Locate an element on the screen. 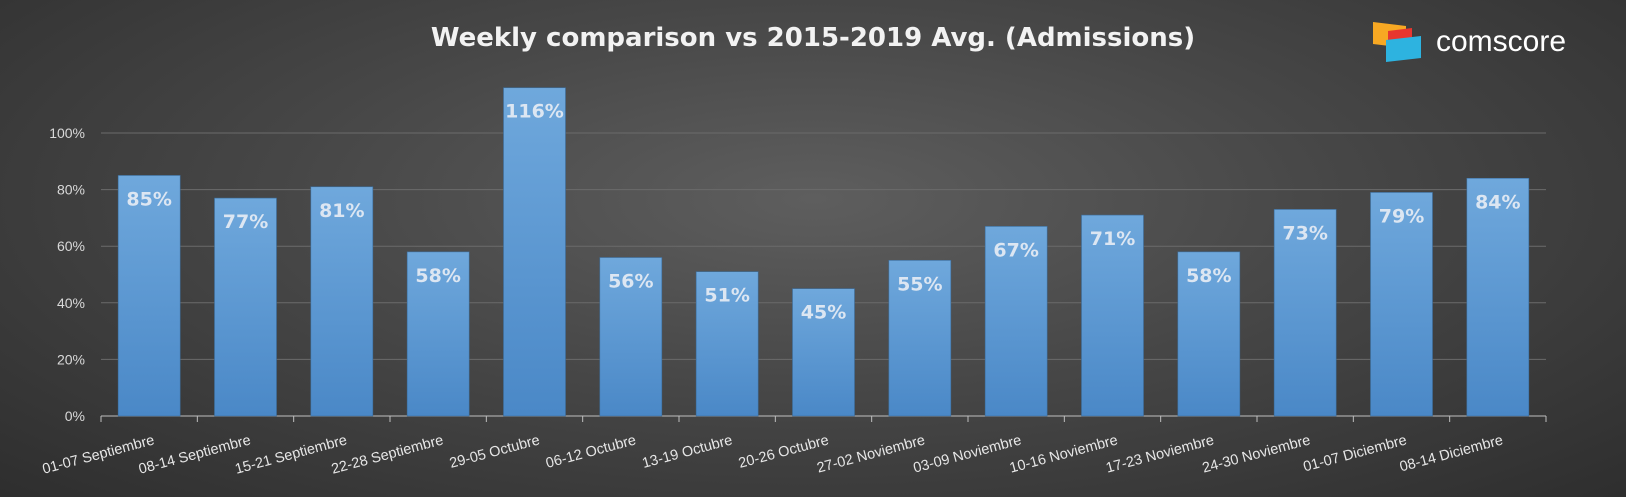 This screenshot has height=497, width=1626. data-label: 79% is located at coordinates (1401, 216).